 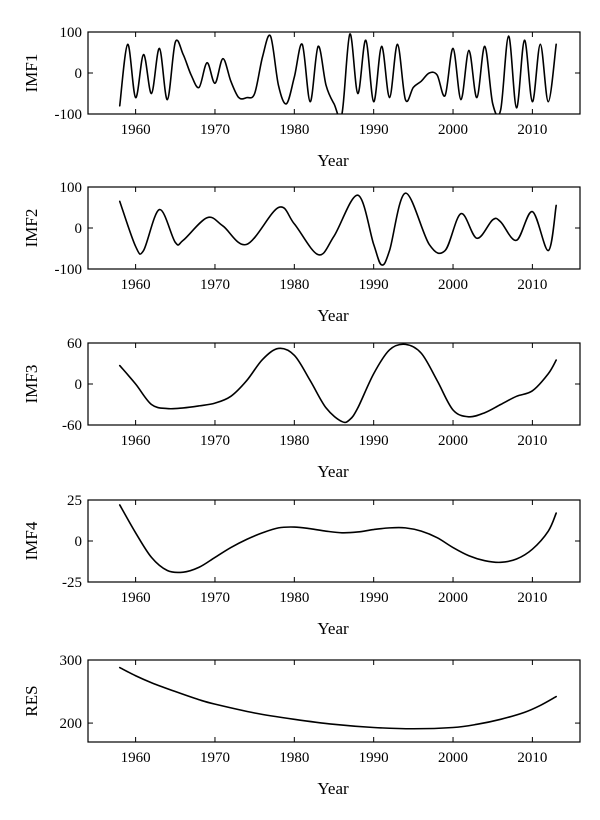 I want to click on series-line-res, so click(x=337, y=698).